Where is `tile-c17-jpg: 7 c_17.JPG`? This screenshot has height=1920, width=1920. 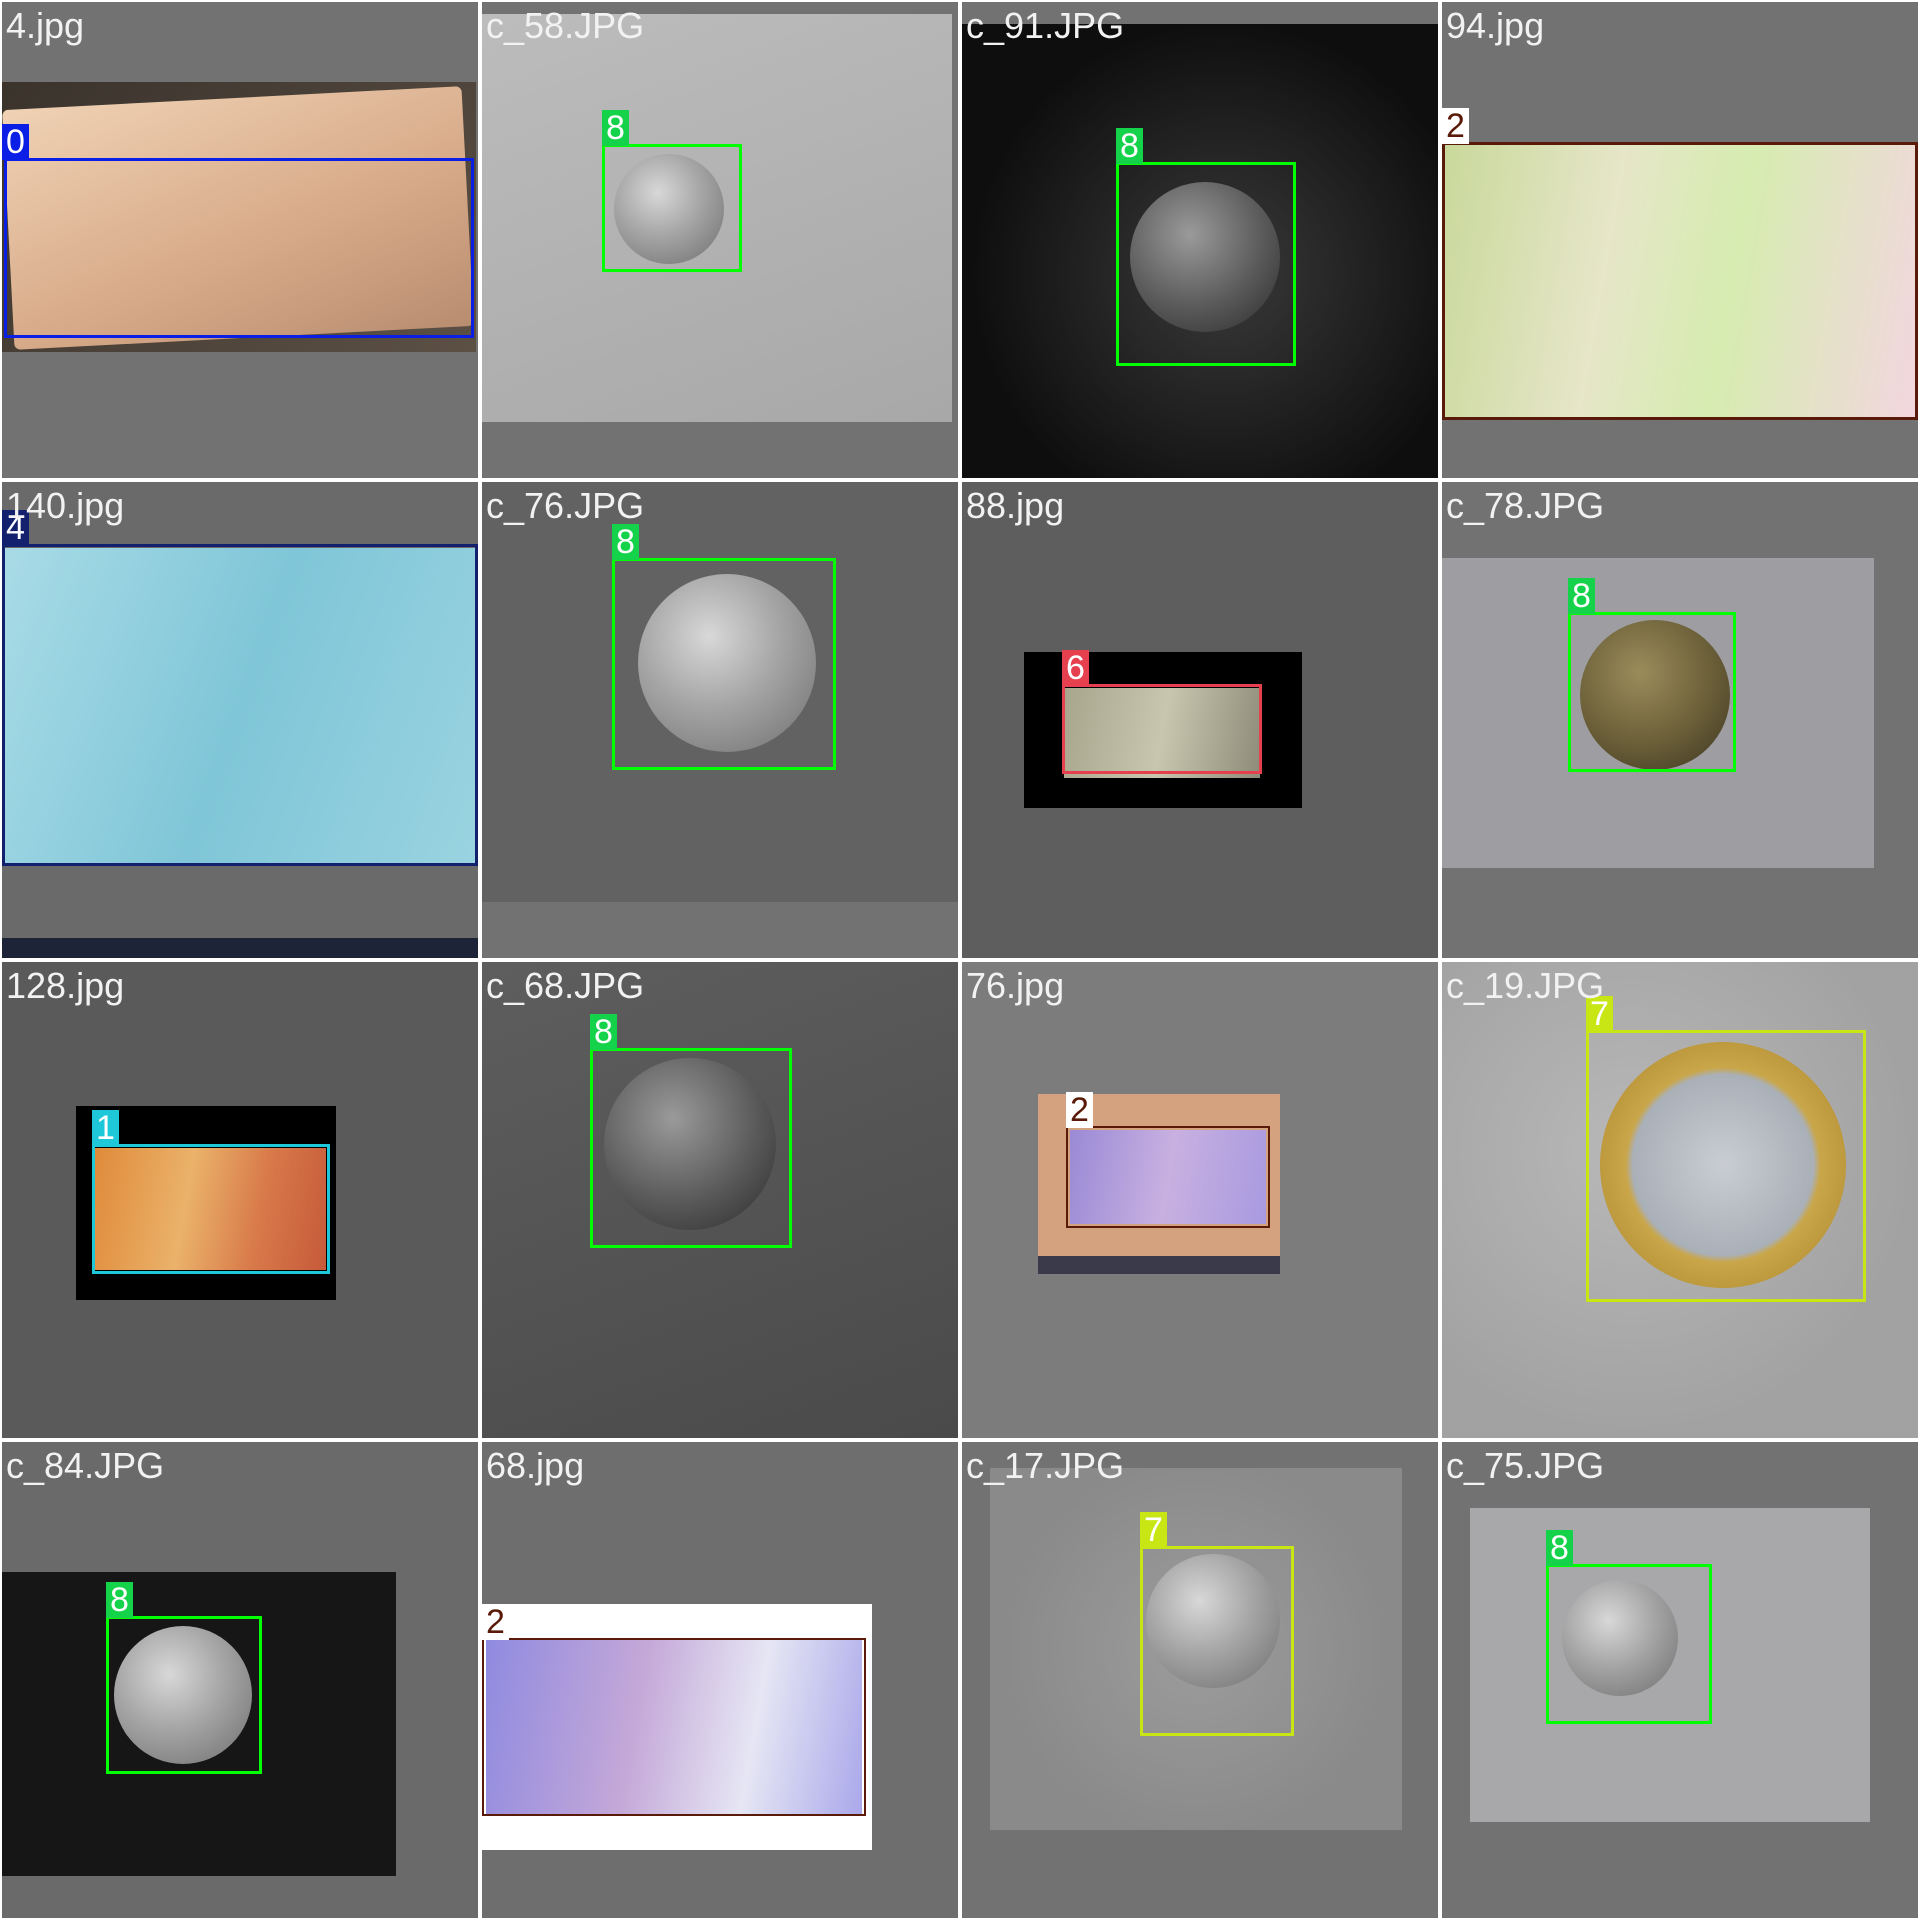 tile-c17-jpg: 7 c_17.JPG is located at coordinates (1200, 1680).